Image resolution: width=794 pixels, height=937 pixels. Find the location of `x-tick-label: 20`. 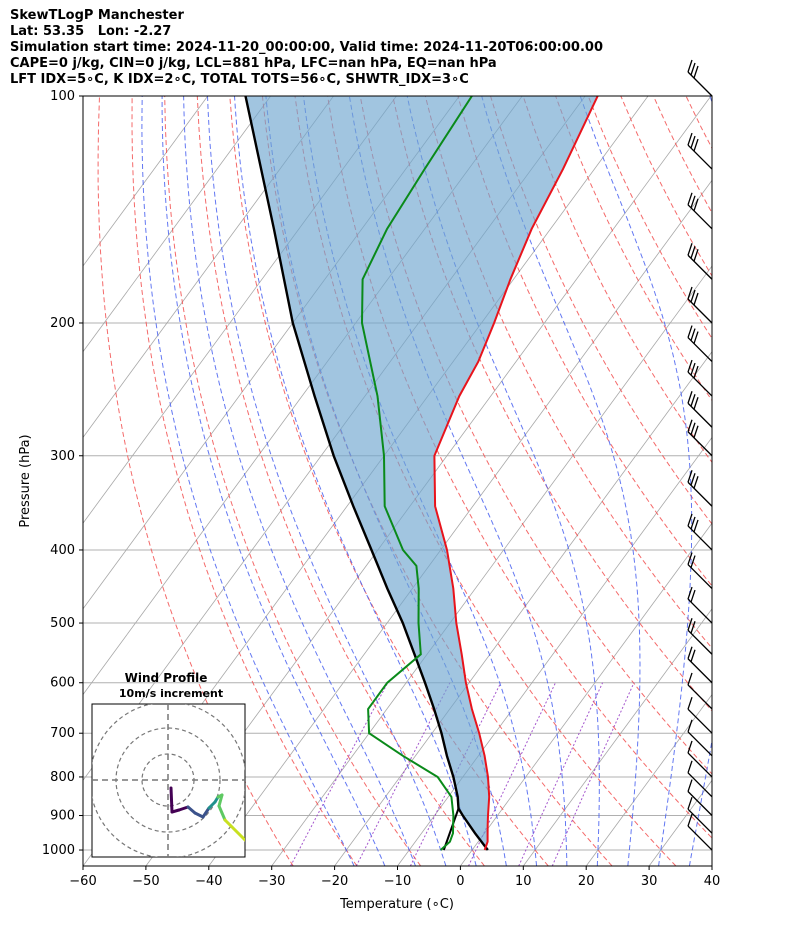

x-tick-label: 20 is located at coordinates (586, 881).